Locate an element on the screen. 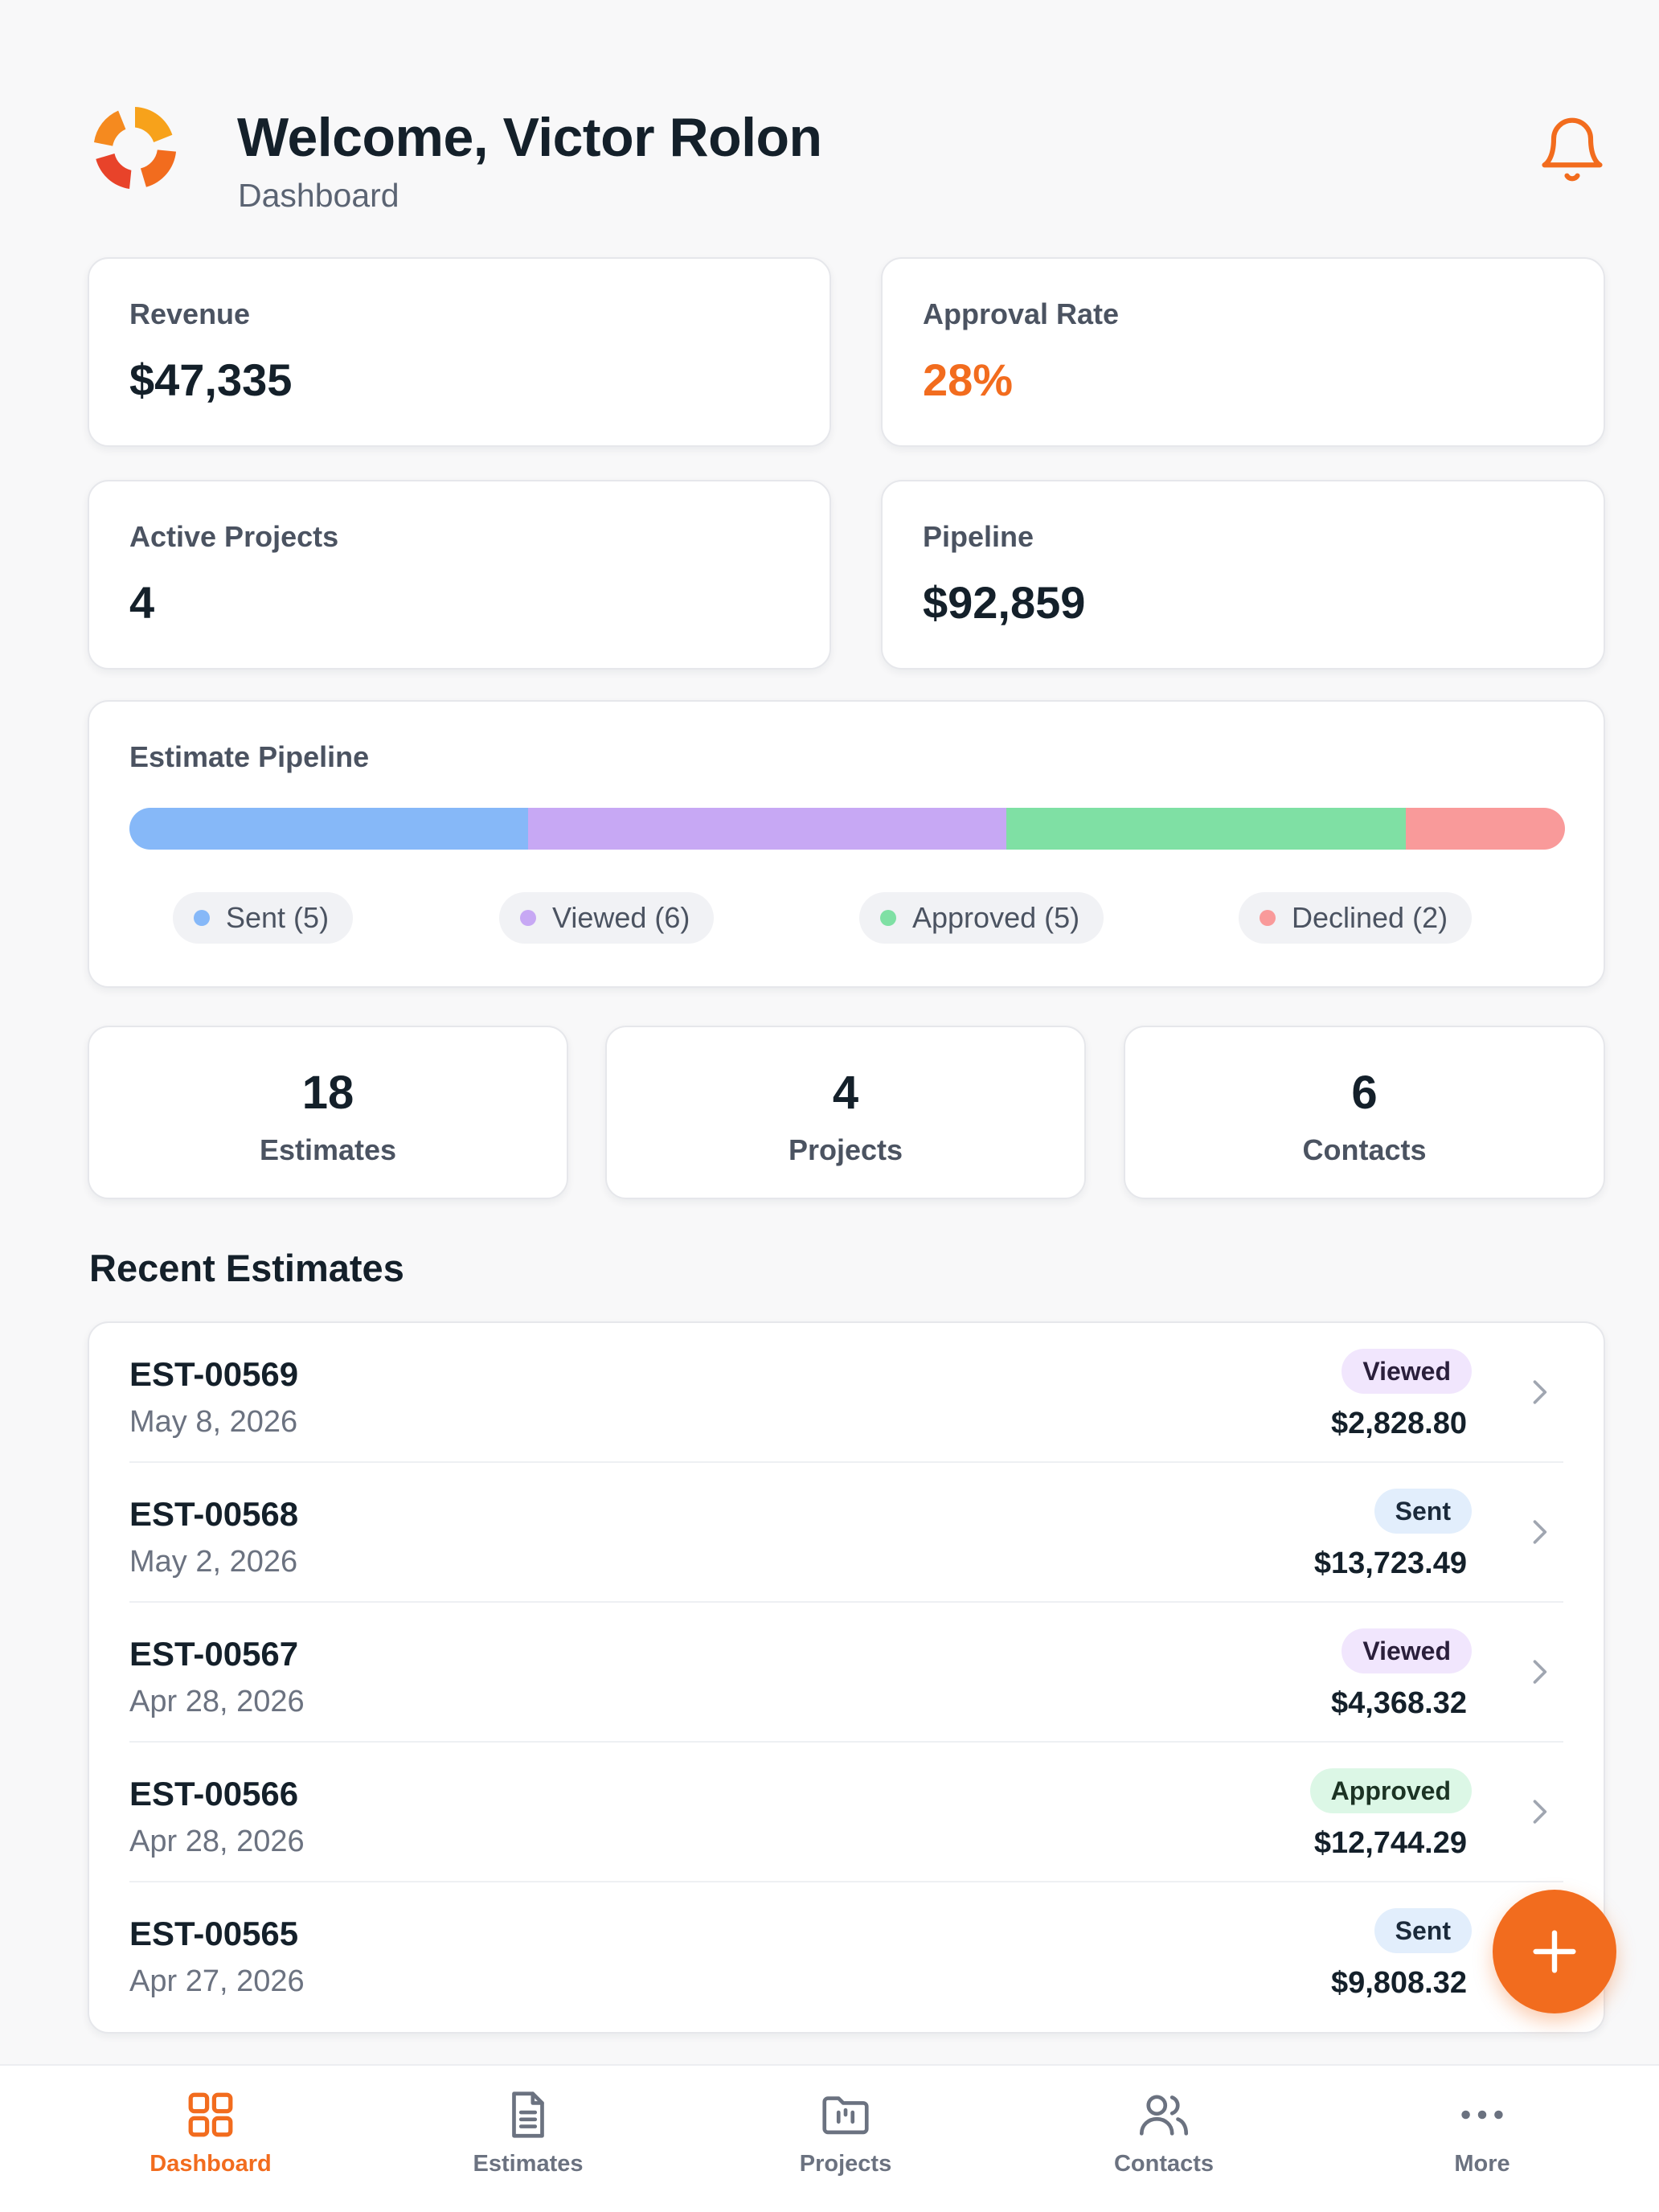  document-icon is located at coordinates (528, 2114).